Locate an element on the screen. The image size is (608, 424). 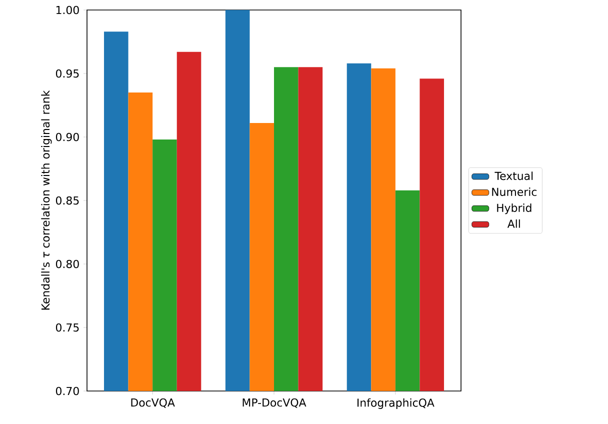
y-tick-label: 0.70 is located at coordinates (67, 391).